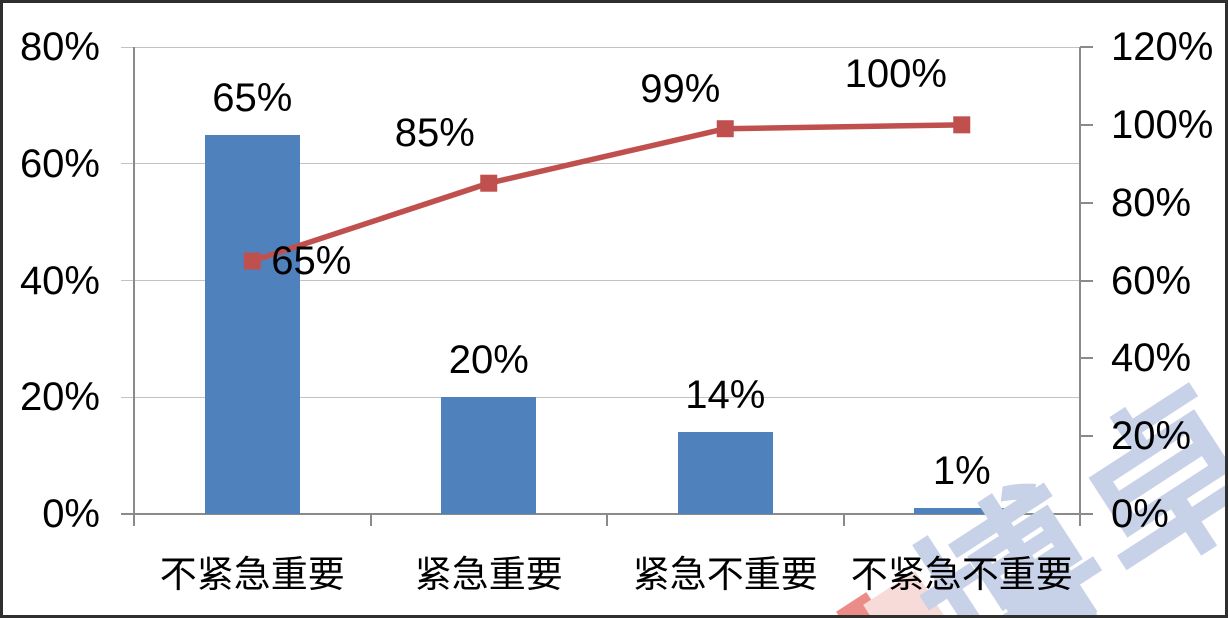 This screenshot has width=1228, height=618. I want to click on bar-data-label: 1%, so click(961, 471).